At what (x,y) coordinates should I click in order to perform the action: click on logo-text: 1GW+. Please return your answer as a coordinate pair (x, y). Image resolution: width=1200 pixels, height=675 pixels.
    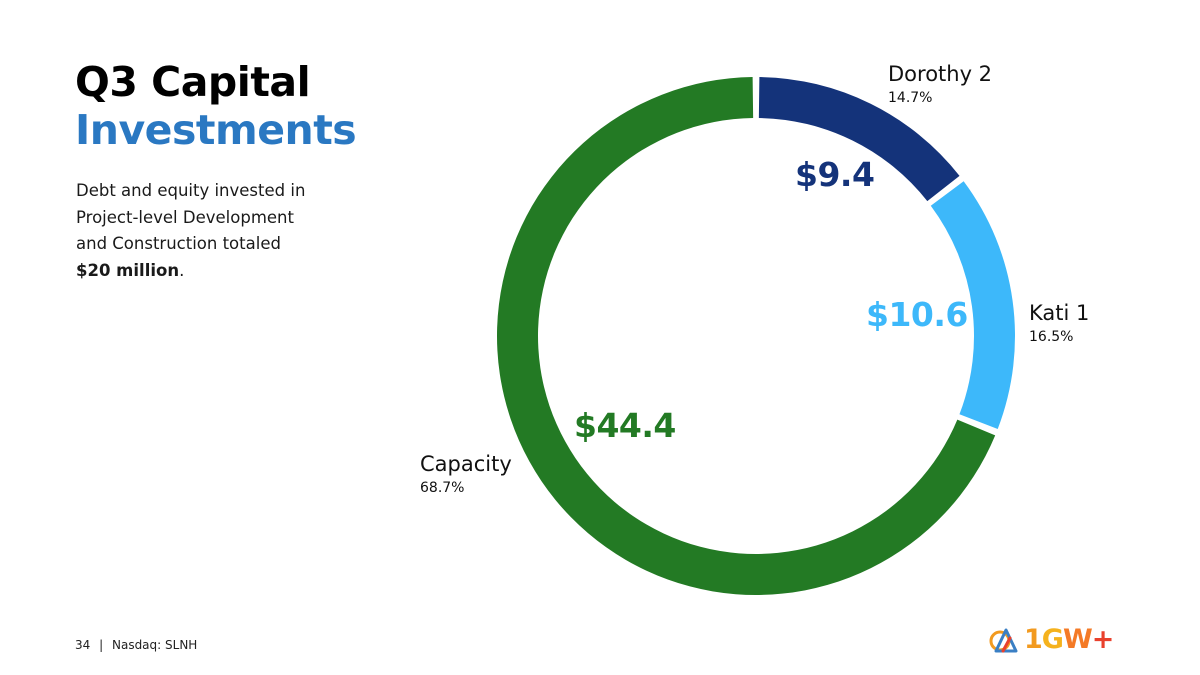
    Looking at the image, I should click on (1069, 640).